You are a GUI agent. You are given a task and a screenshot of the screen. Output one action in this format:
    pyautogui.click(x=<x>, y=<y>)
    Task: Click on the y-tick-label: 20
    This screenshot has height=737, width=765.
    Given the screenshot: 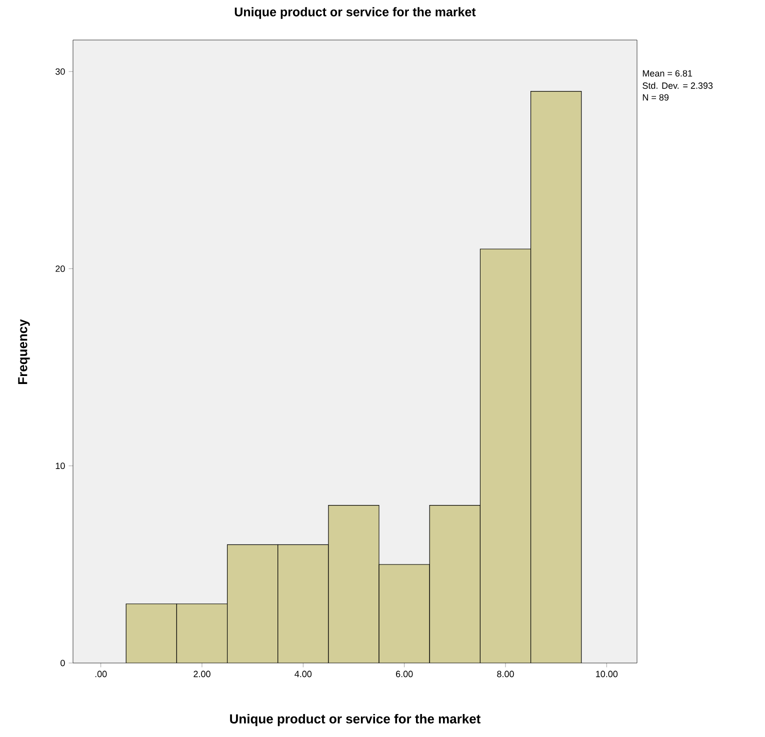 What is the action you would take?
    pyautogui.click(x=60, y=269)
    